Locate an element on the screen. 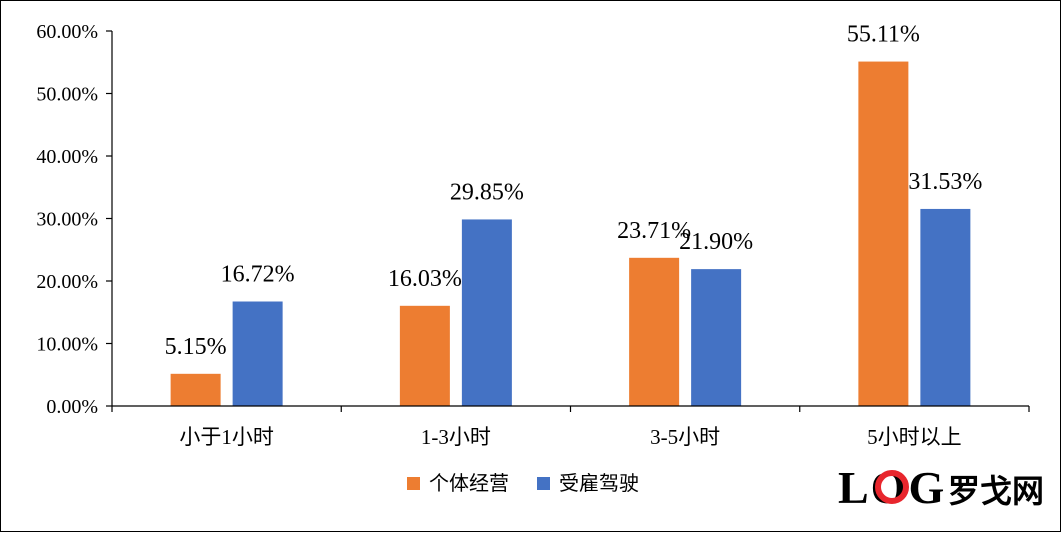  y-tick-label: 60.00% is located at coordinates (67, 32).